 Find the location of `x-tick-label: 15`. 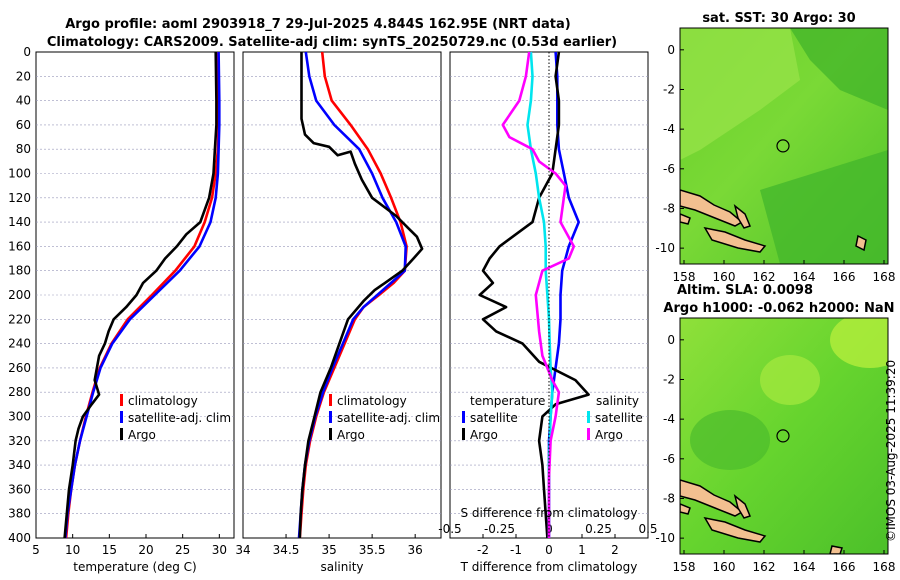

x-tick-label: 15 is located at coordinates (109, 550).